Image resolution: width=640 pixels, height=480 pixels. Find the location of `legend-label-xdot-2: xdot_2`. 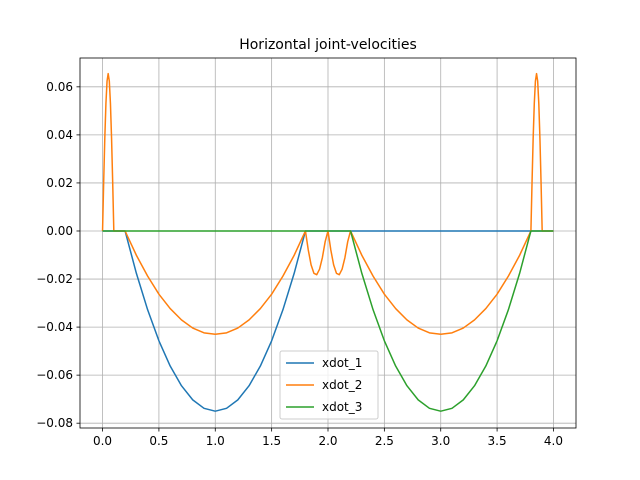

legend-label-xdot-2: xdot_2 is located at coordinates (342, 385).